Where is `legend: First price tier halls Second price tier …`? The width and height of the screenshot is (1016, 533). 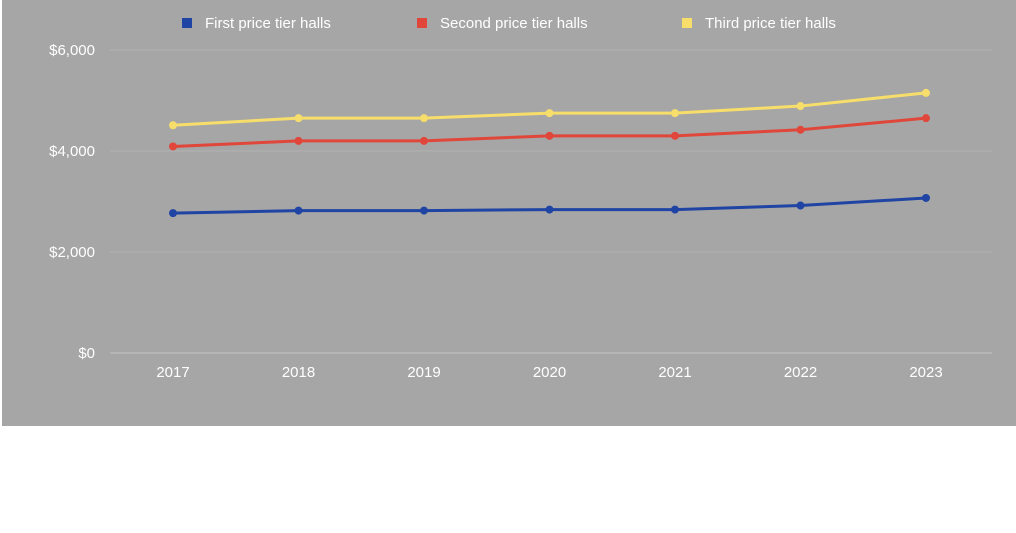
legend: First price tier halls Second price tier … is located at coordinates (509, 23).